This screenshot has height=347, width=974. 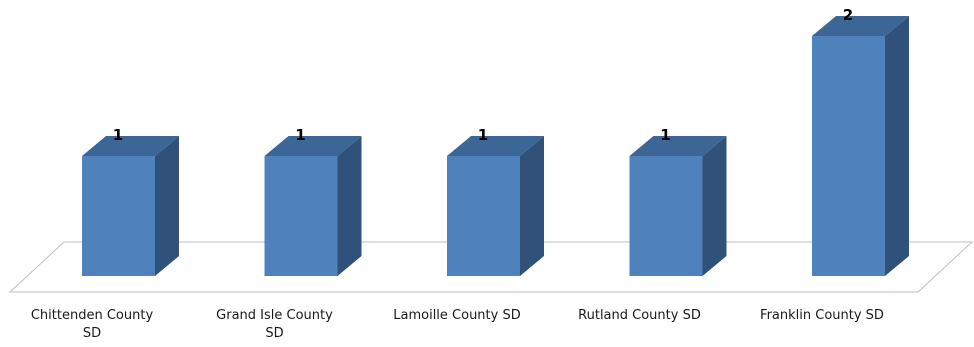 I want to click on category-label: Grand Isle County SD, so click(x=274, y=324).